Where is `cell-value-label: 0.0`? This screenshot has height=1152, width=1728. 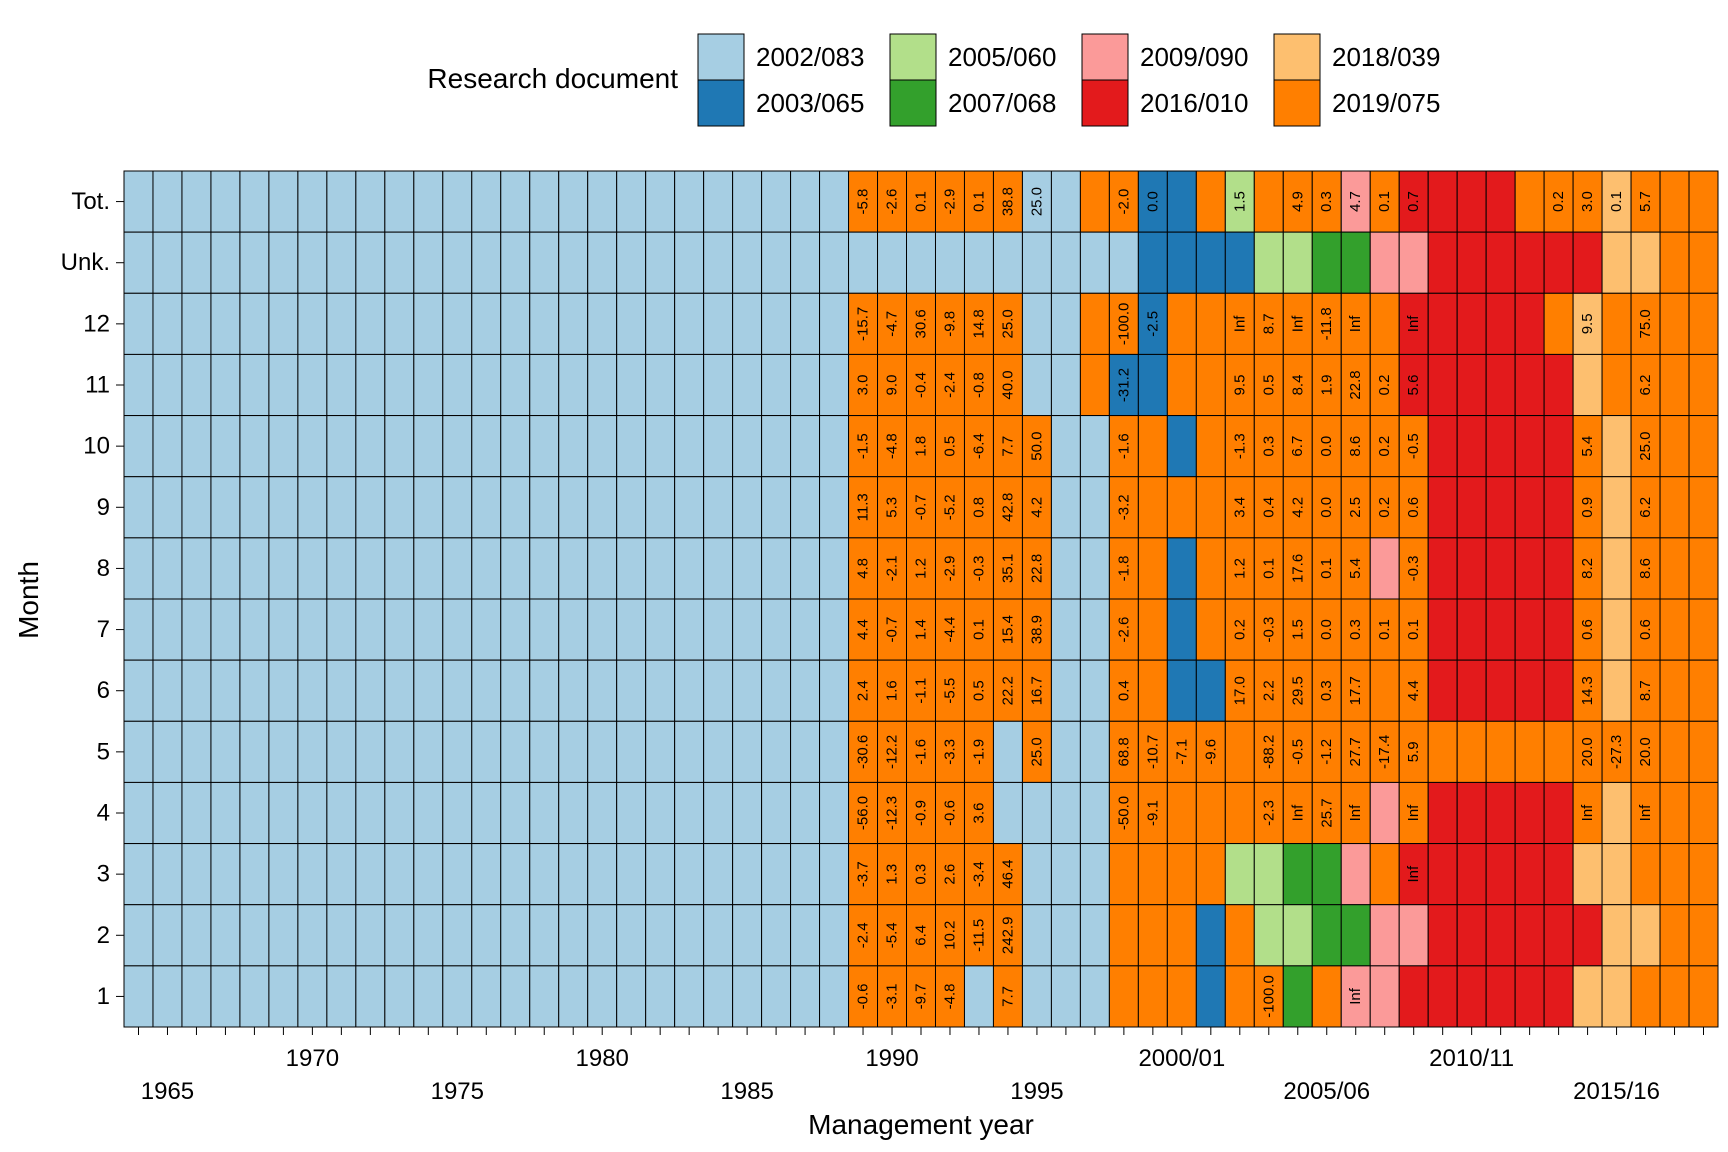 cell-value-label: 0.0 is located at coordinates (1326, 629).